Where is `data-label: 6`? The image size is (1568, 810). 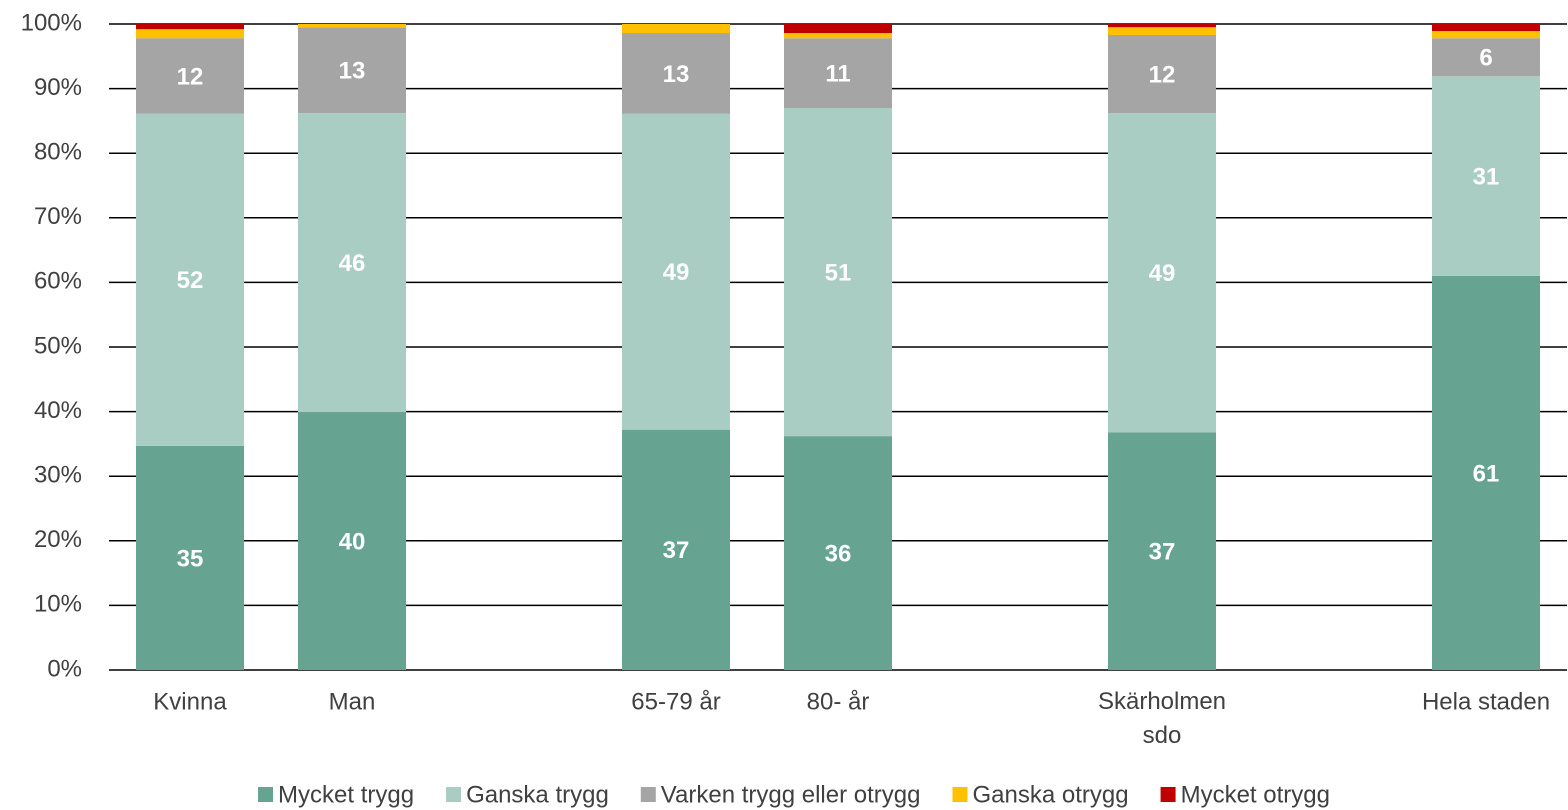 data-label: 6 is located at coordinates (1485, 58).